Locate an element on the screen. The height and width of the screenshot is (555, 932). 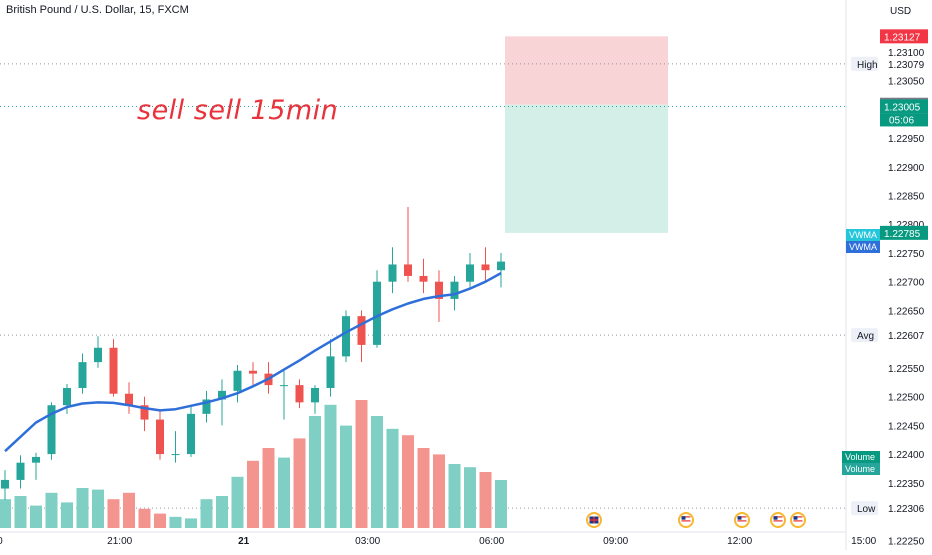
time-axis: :00 21:00 21 03:00 06:00 09:00 12:00 15:00 is located at coordinates (438, 539).